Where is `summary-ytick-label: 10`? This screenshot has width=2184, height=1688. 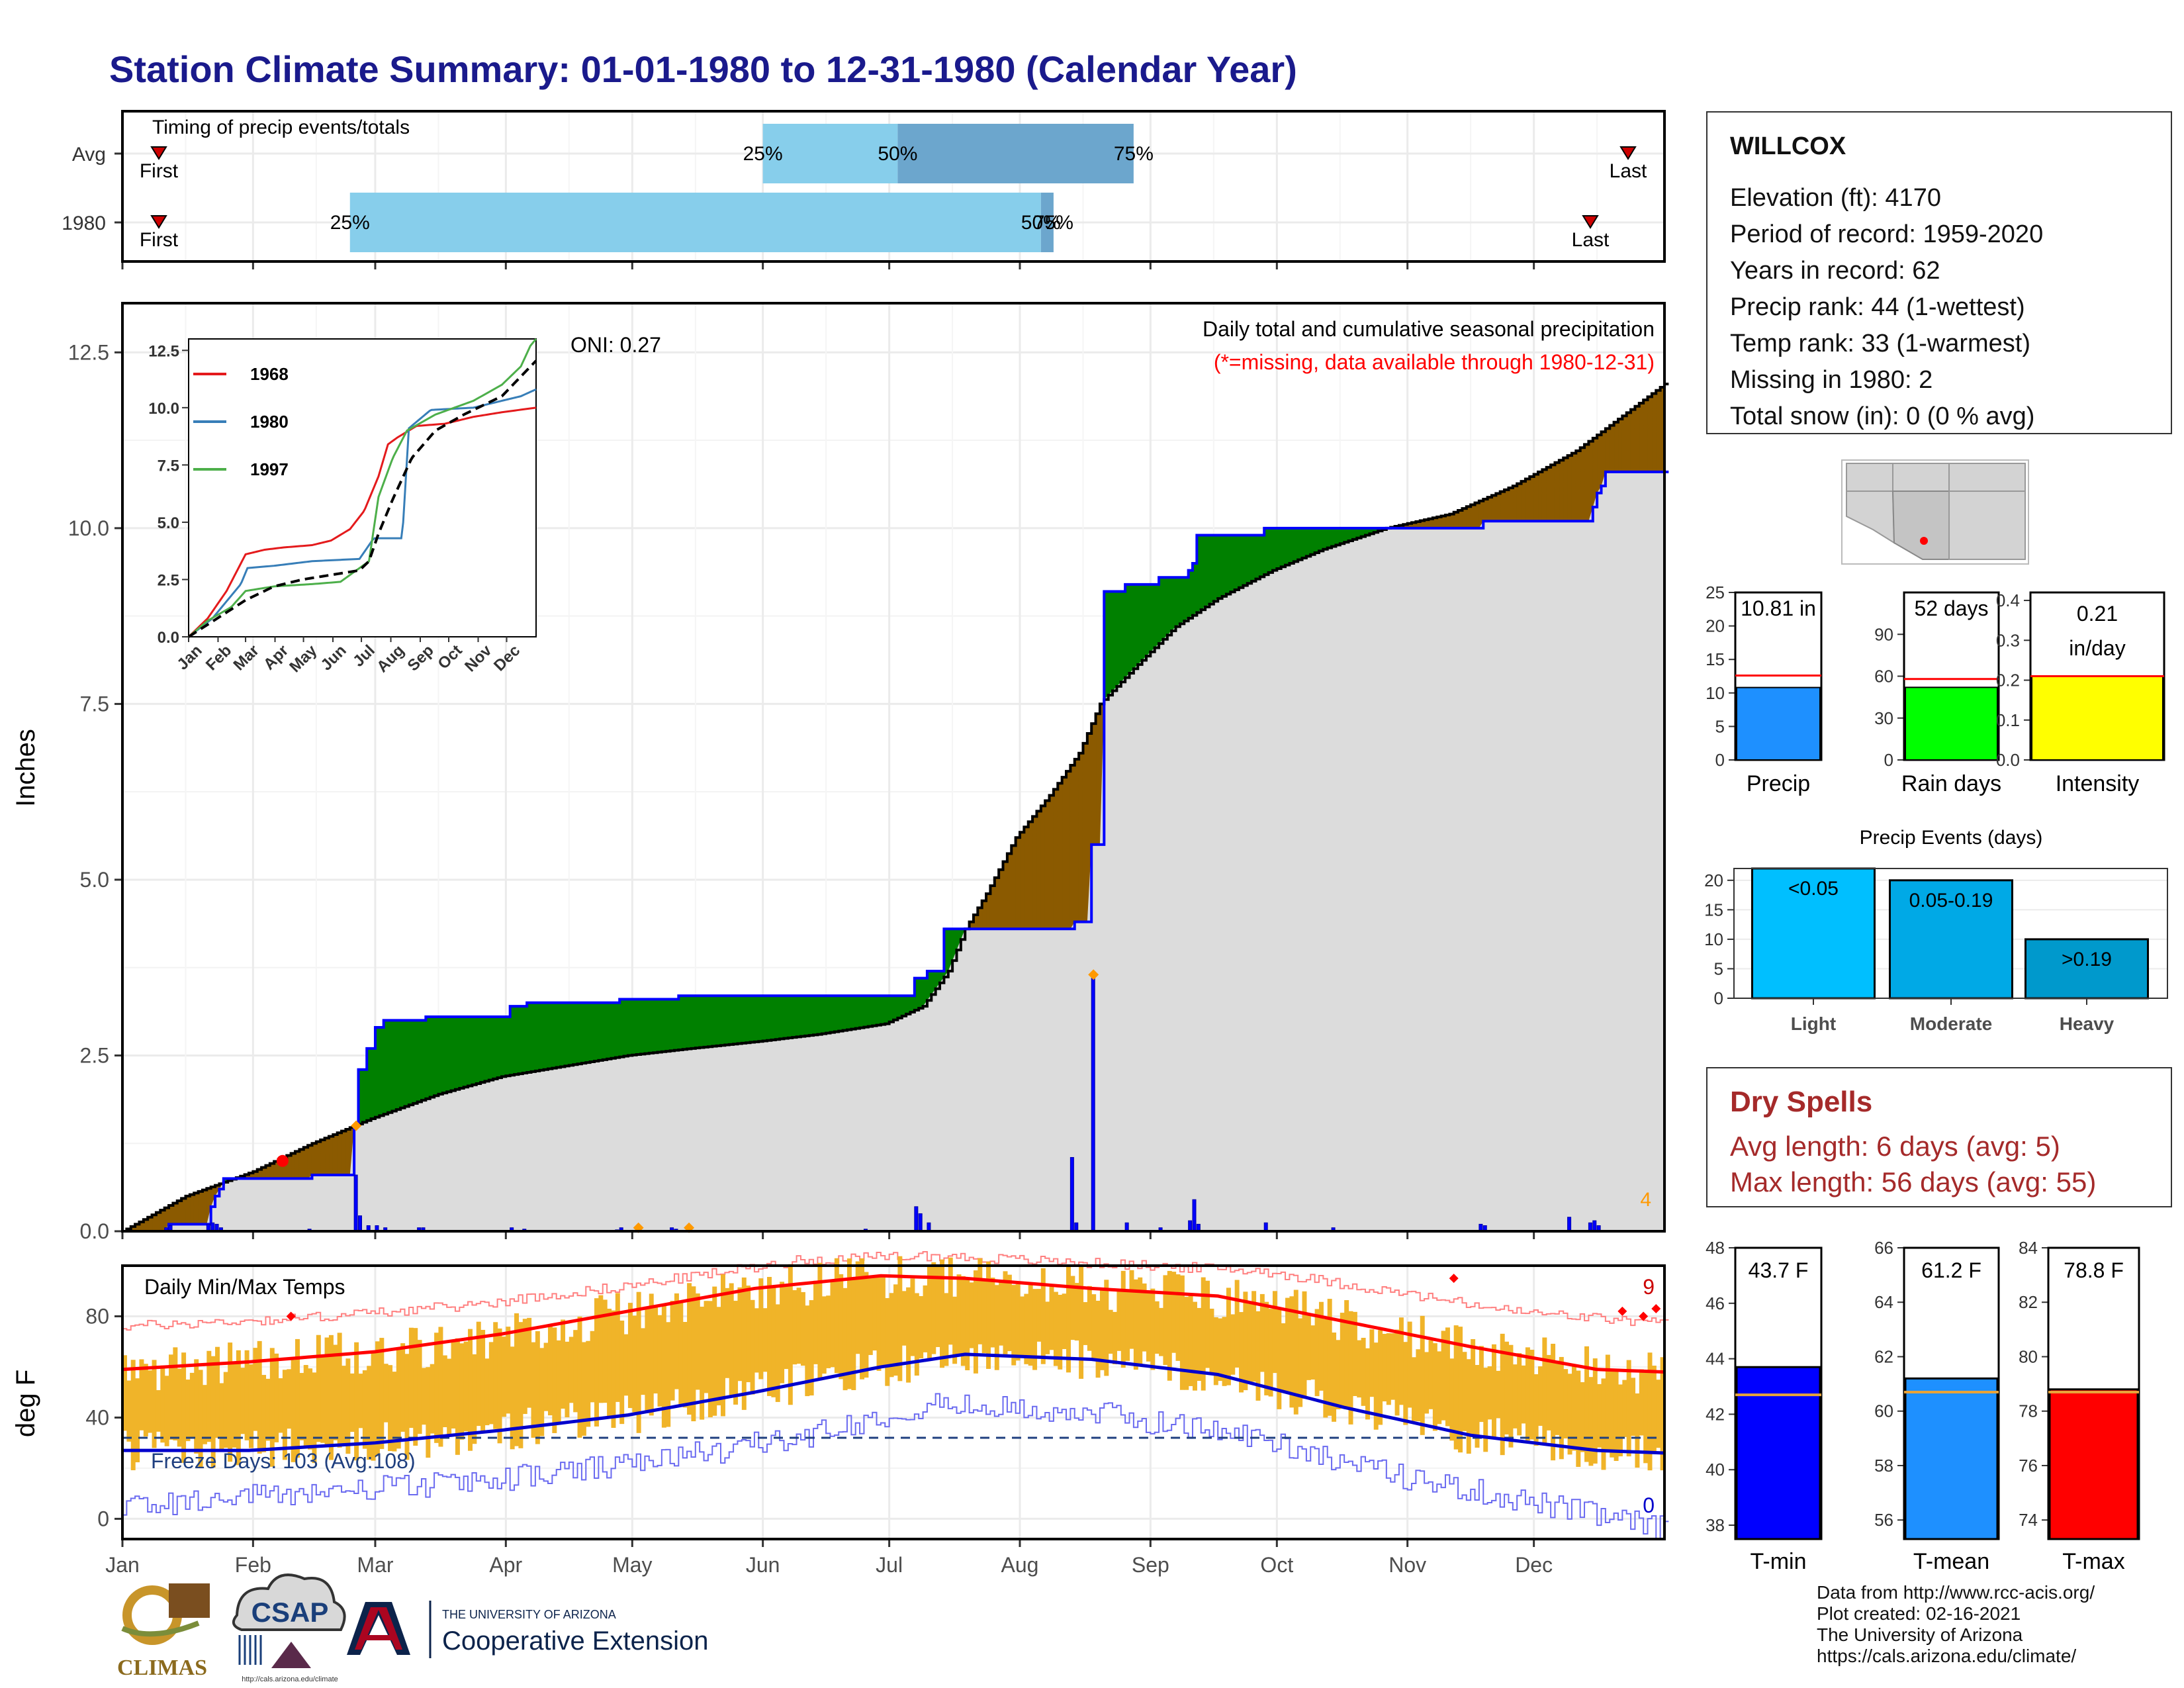 summary-ytick-label: 10 is located at coordinates (1715, 693).